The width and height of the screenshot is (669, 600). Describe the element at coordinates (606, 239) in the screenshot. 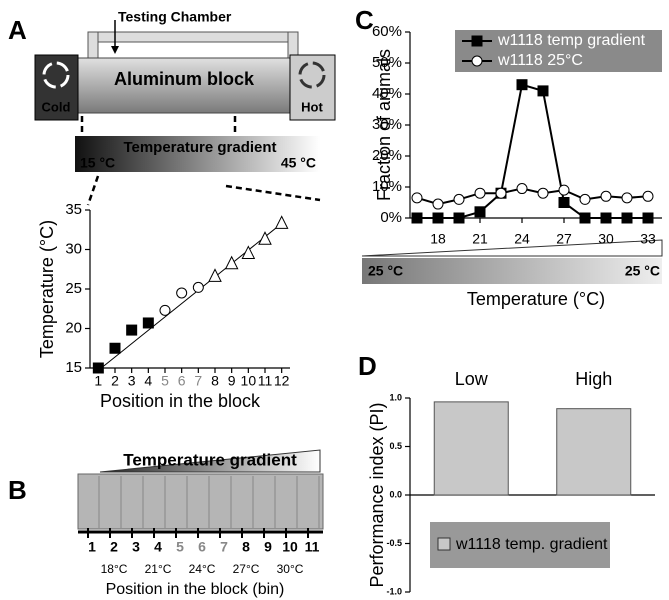

I see `x-tick-label: 30` at that location.